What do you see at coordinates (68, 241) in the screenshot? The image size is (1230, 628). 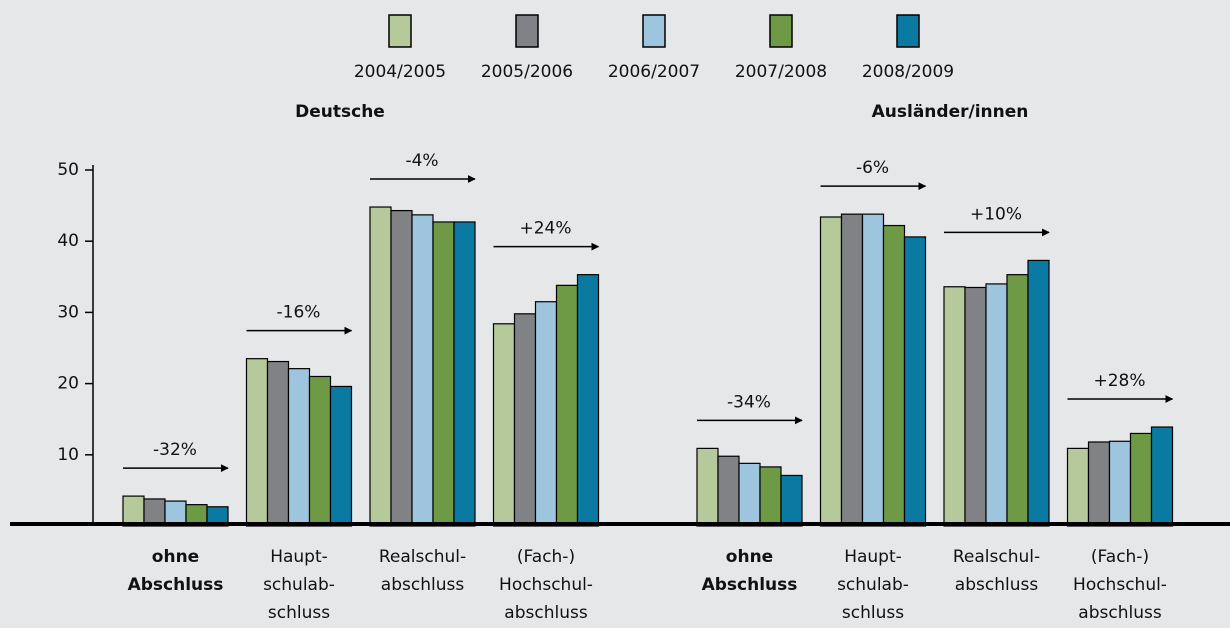 I see `y-tick-label: 40` at bounding box center [68, 241].